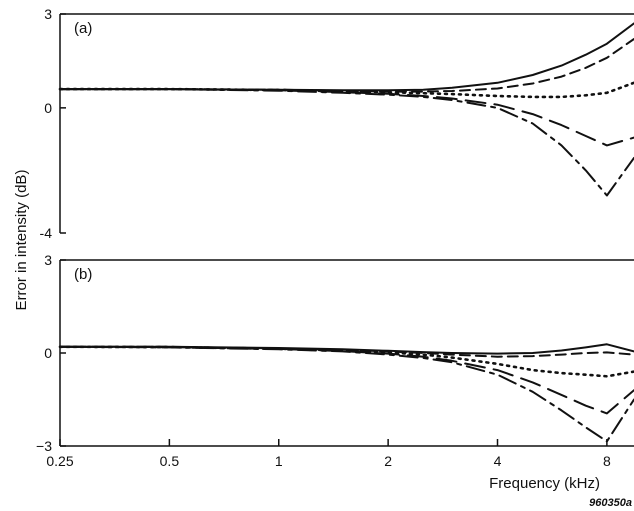 This screenshot has width=634, height=511. I want to click on x-axis-title: Frequency (kHz), so click(544, 483).